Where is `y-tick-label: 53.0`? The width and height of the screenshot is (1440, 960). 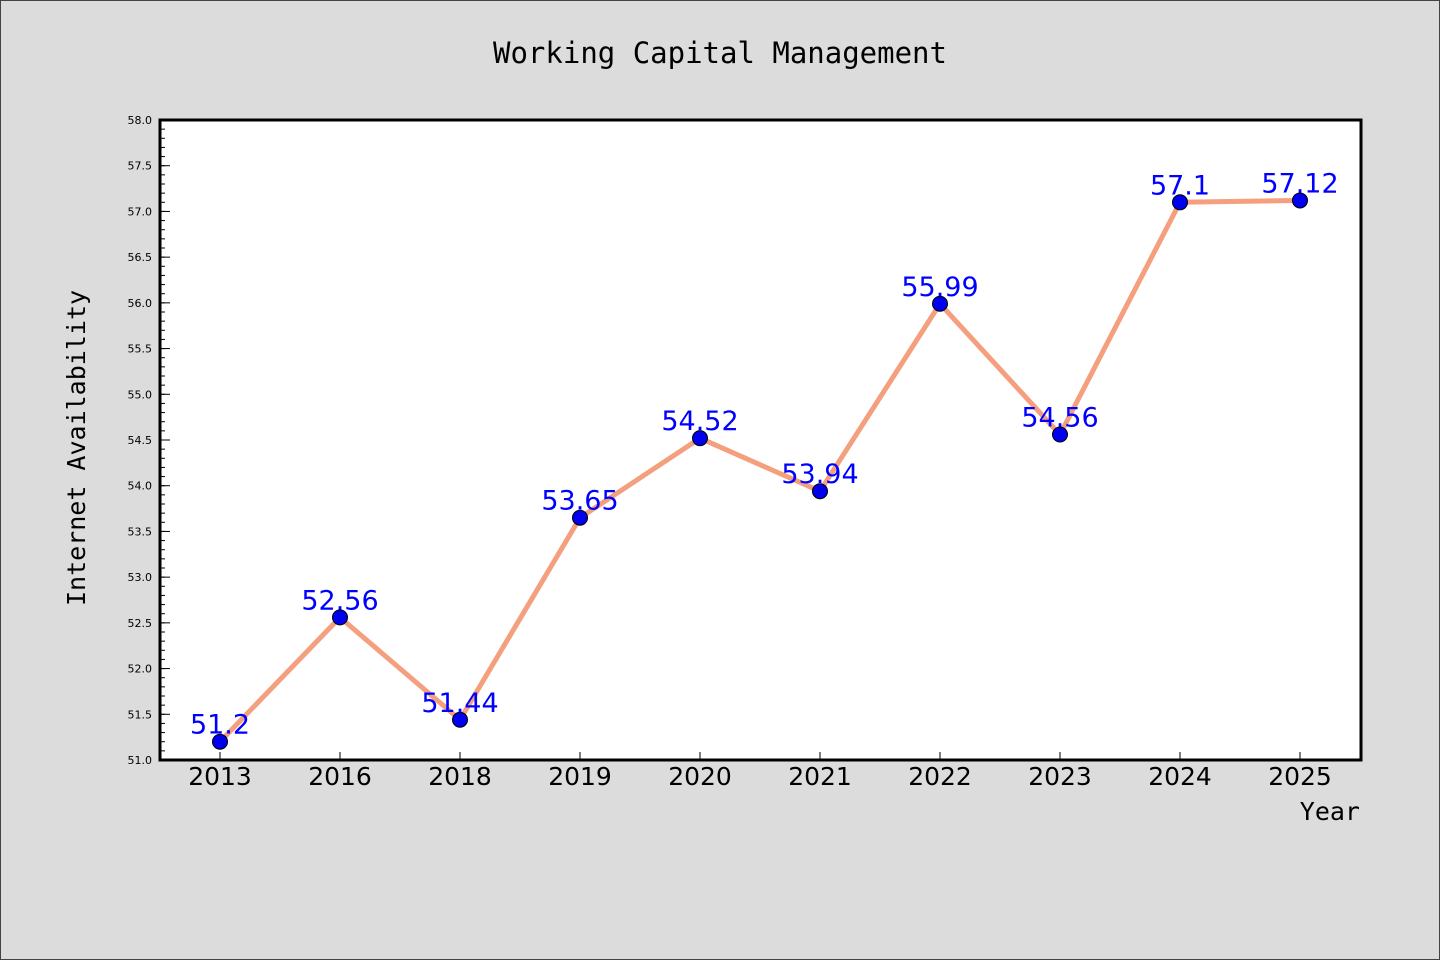
y-tick-label: 53.0 is located at coordinates (140, 577).